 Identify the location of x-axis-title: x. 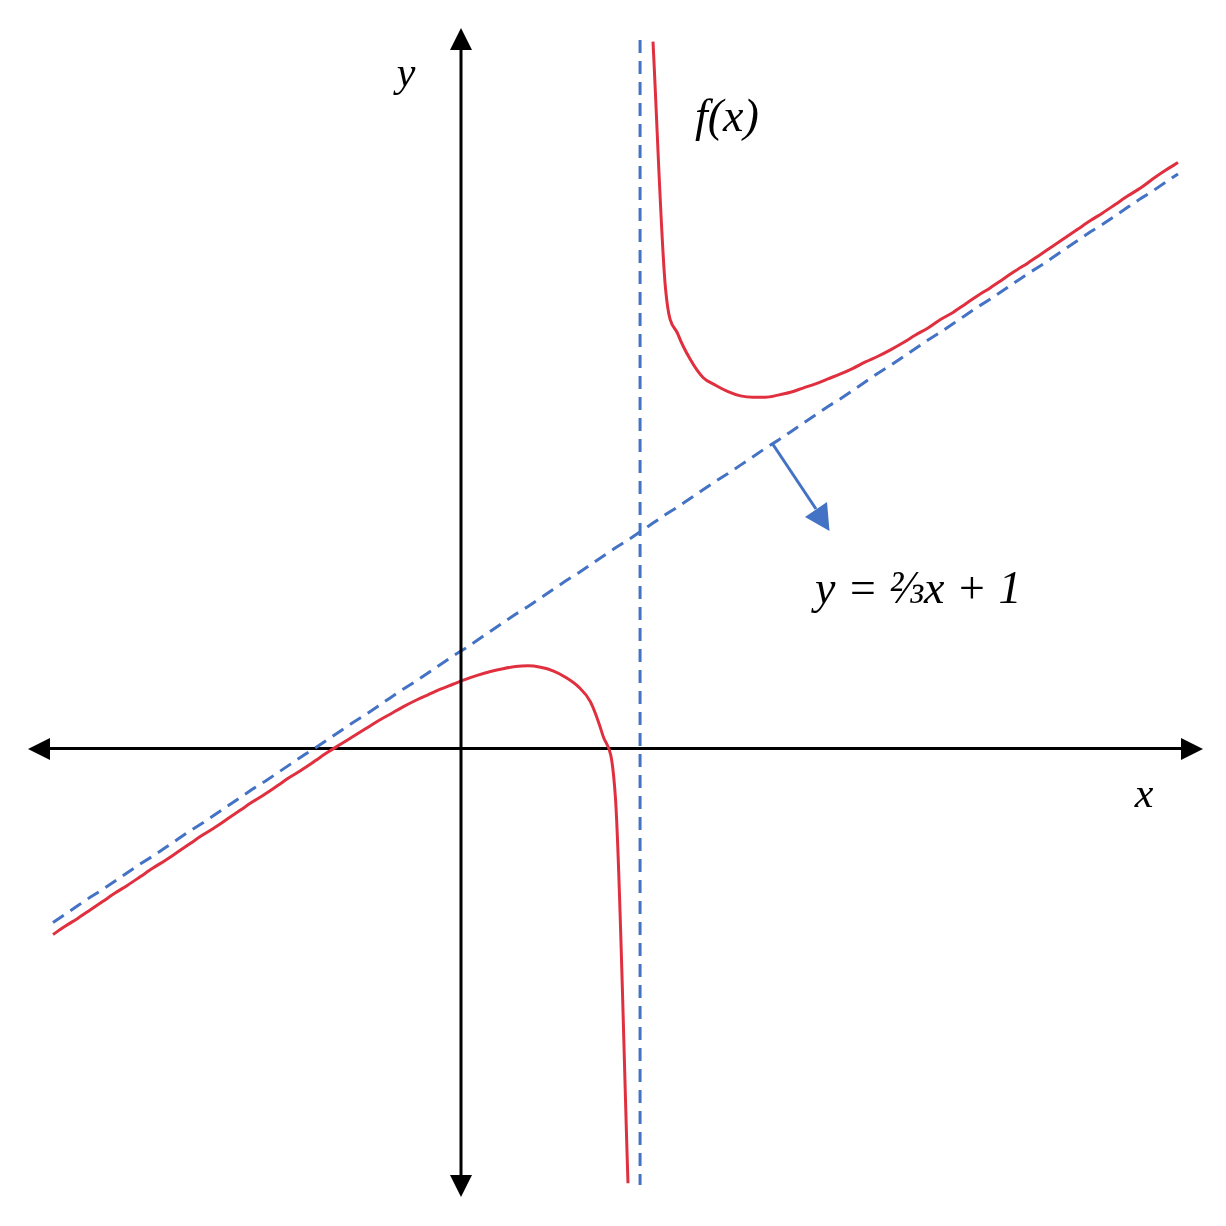
(1143, 792).